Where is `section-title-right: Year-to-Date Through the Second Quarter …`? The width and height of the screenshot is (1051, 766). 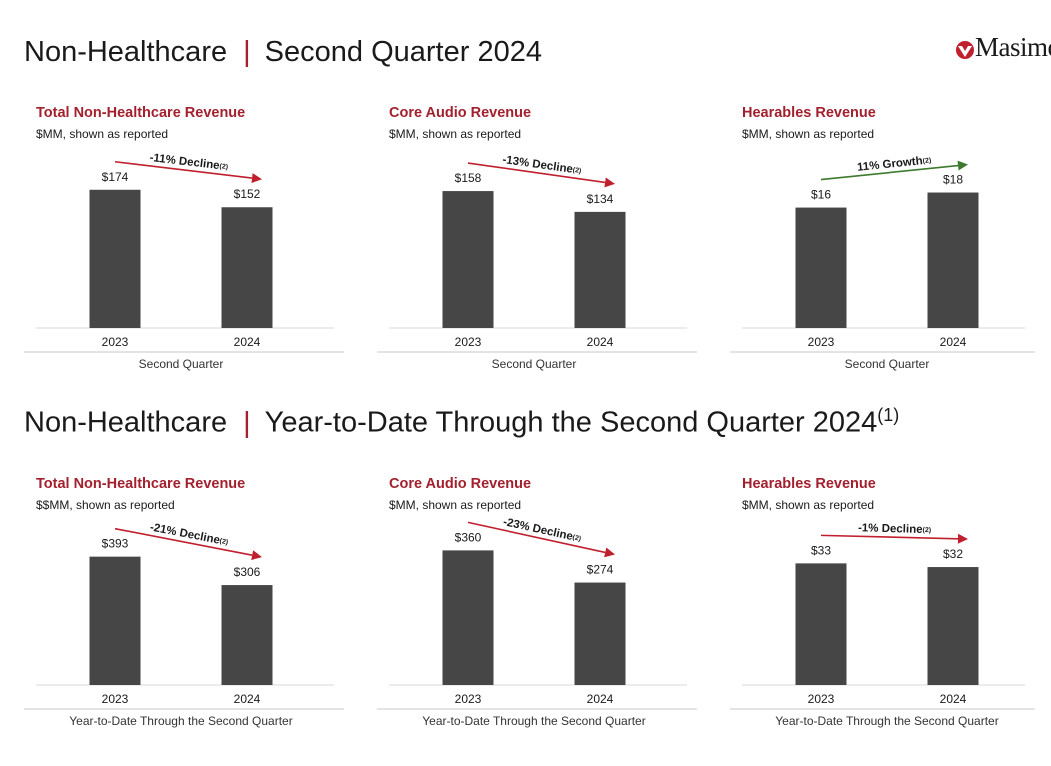
section-title-right: Year-to-Date Through the Second Quarter … is located at coordinates (571, 422).